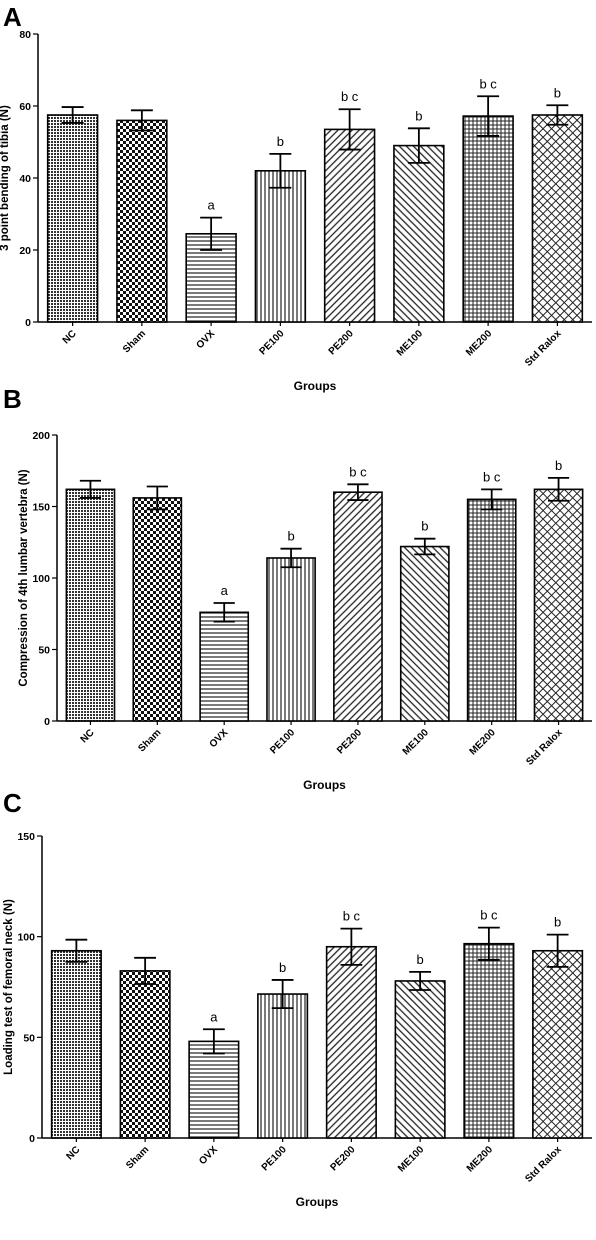 The image size is (596, 1240). I want to click on panel-b-xtick-label-pe100: PE100, so click(282, 741).